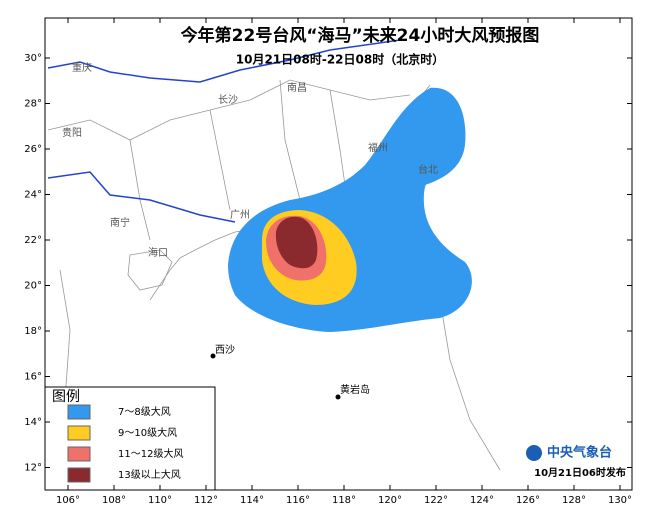 The image size is (650, 514). I want to click on lat-tick-label: 12°, so click(33, 468).